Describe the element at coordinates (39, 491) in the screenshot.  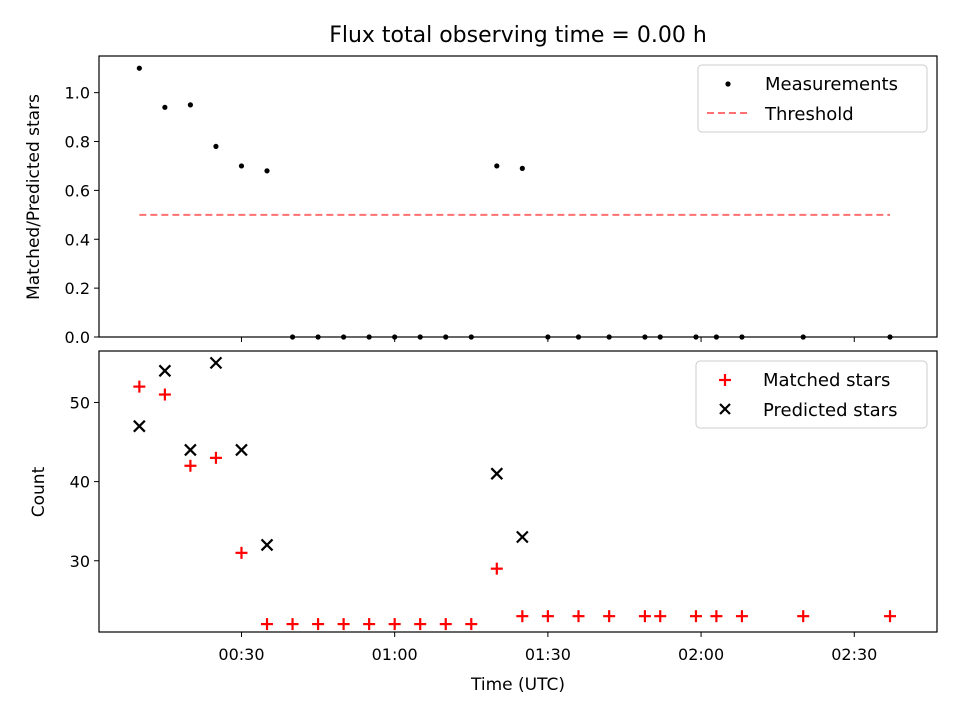
I see `bottom-y-axis-label: Count` at that location.